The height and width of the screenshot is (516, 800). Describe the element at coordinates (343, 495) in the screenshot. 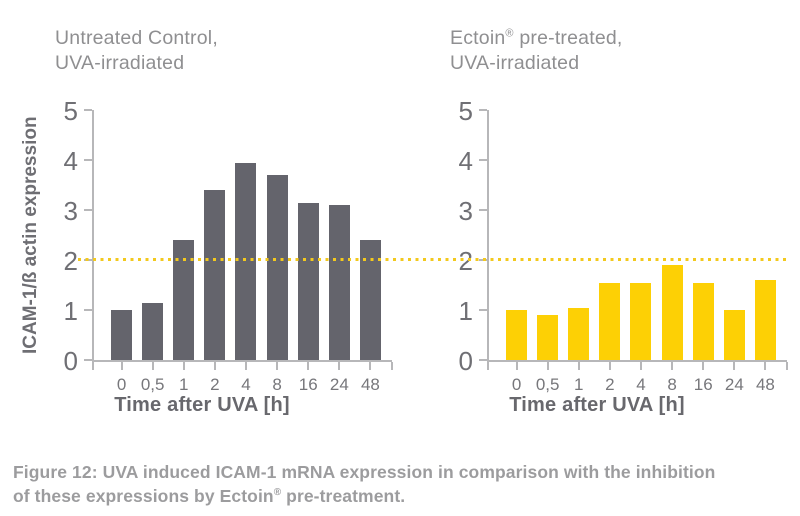

I see `caption-line2-end: pre-treatment.` at that location.